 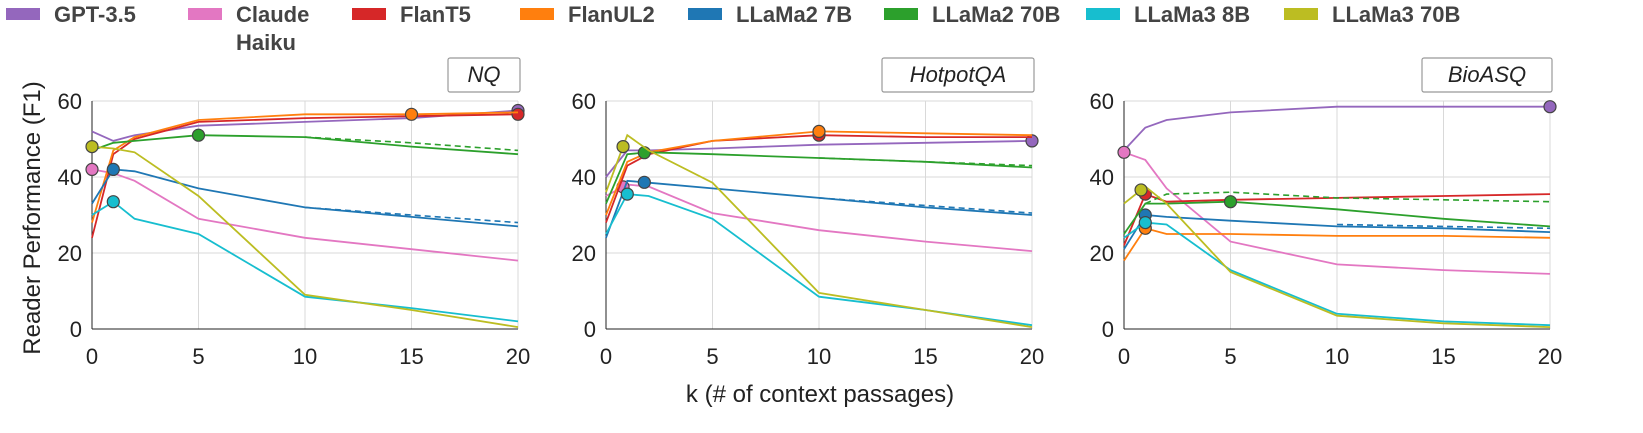 I want to click on series-line-llama2-70b, so click(x=819, y=177).